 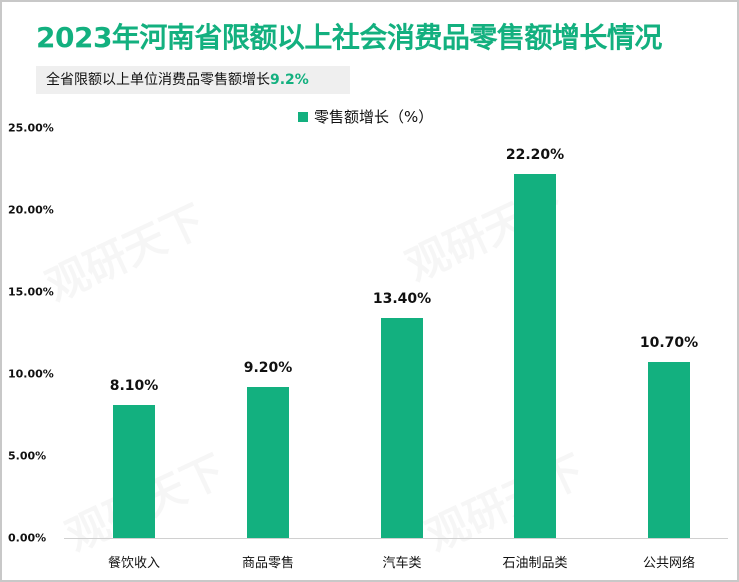 I want to click on bar-catering, so click(x=134, y=471).